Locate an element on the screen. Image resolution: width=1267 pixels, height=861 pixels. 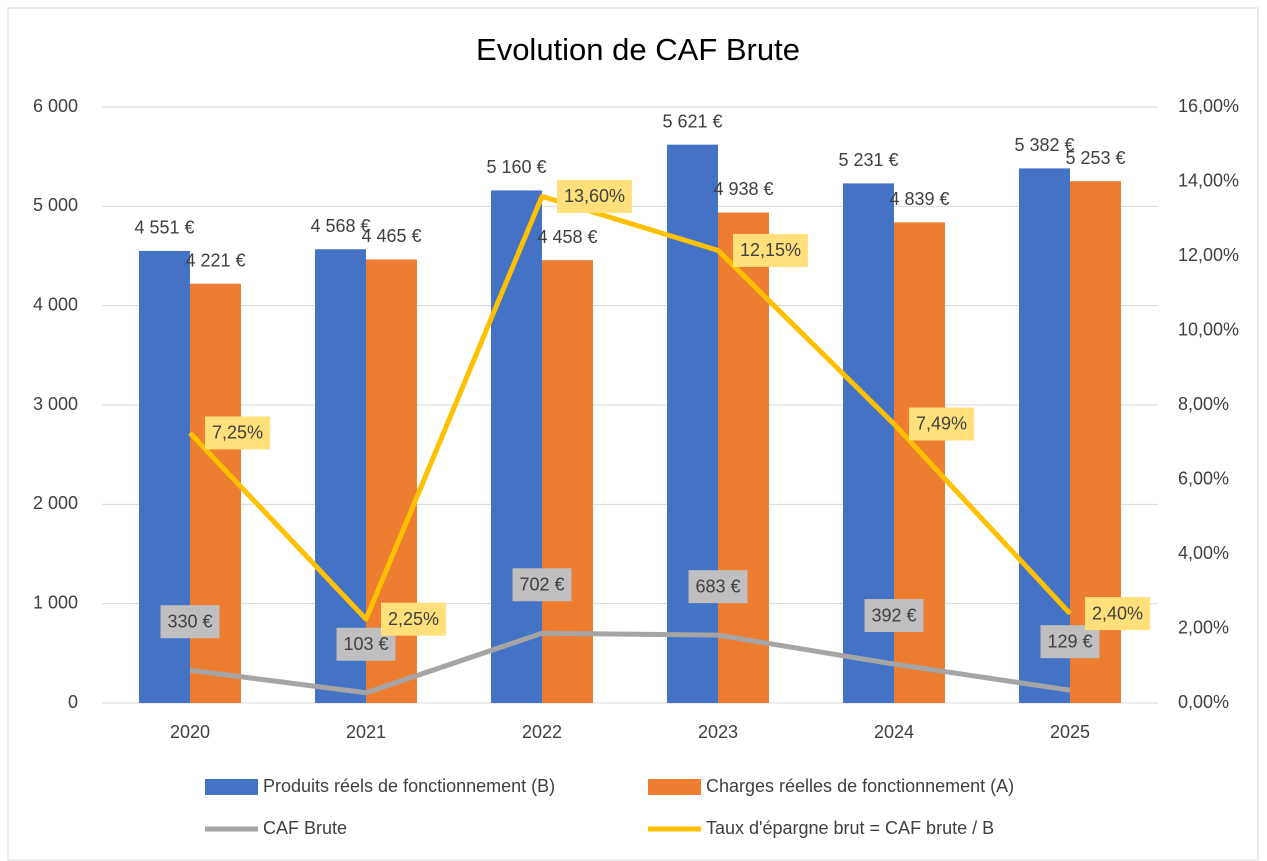
y2-tick-label: 8,00% is located at coordinates (1203, 404).